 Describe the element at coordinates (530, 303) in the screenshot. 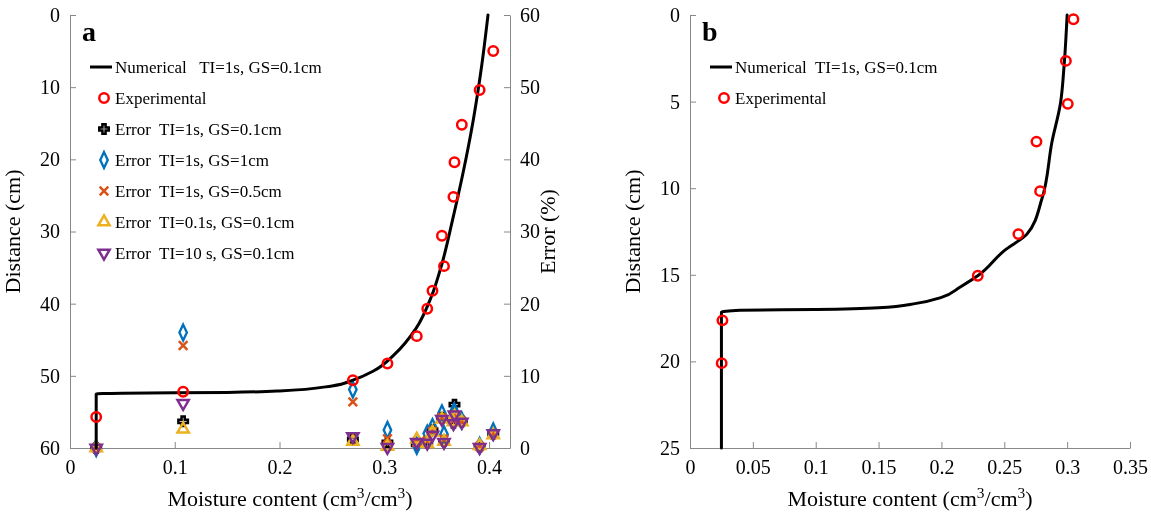

I see `y2-tick-label: 20` at that location.